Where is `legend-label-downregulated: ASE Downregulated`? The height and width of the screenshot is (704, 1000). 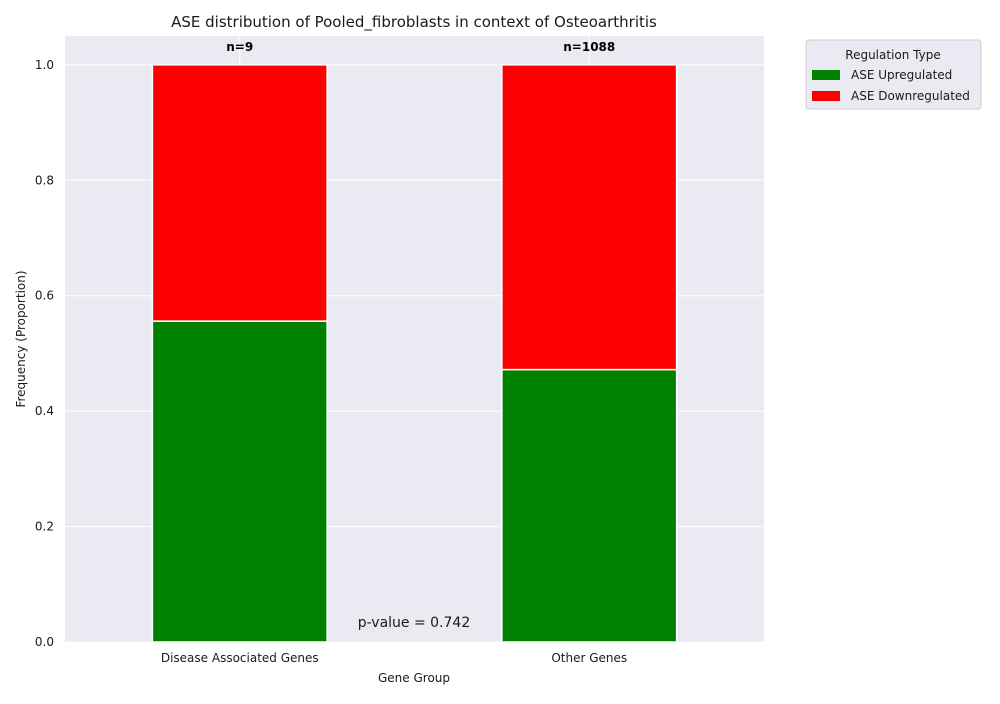
legend-label-downregulated: ASE Downregulated is located at coordinates (910, 96).